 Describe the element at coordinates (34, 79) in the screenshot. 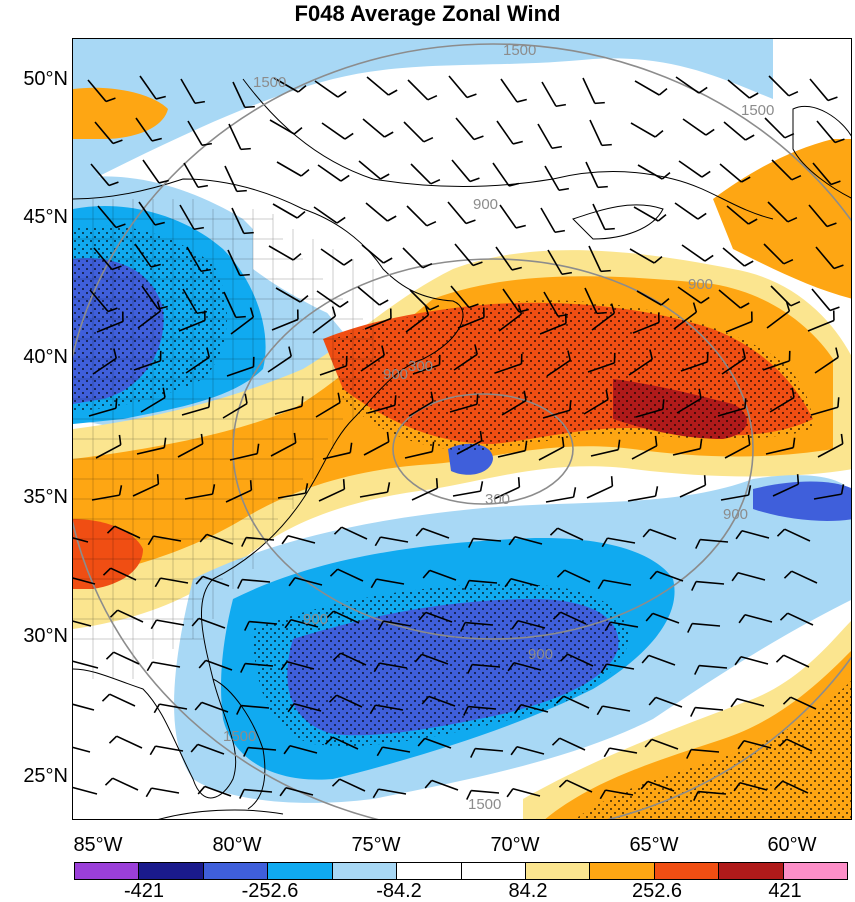

I see `lat-label-50n: 50°N` at that location.